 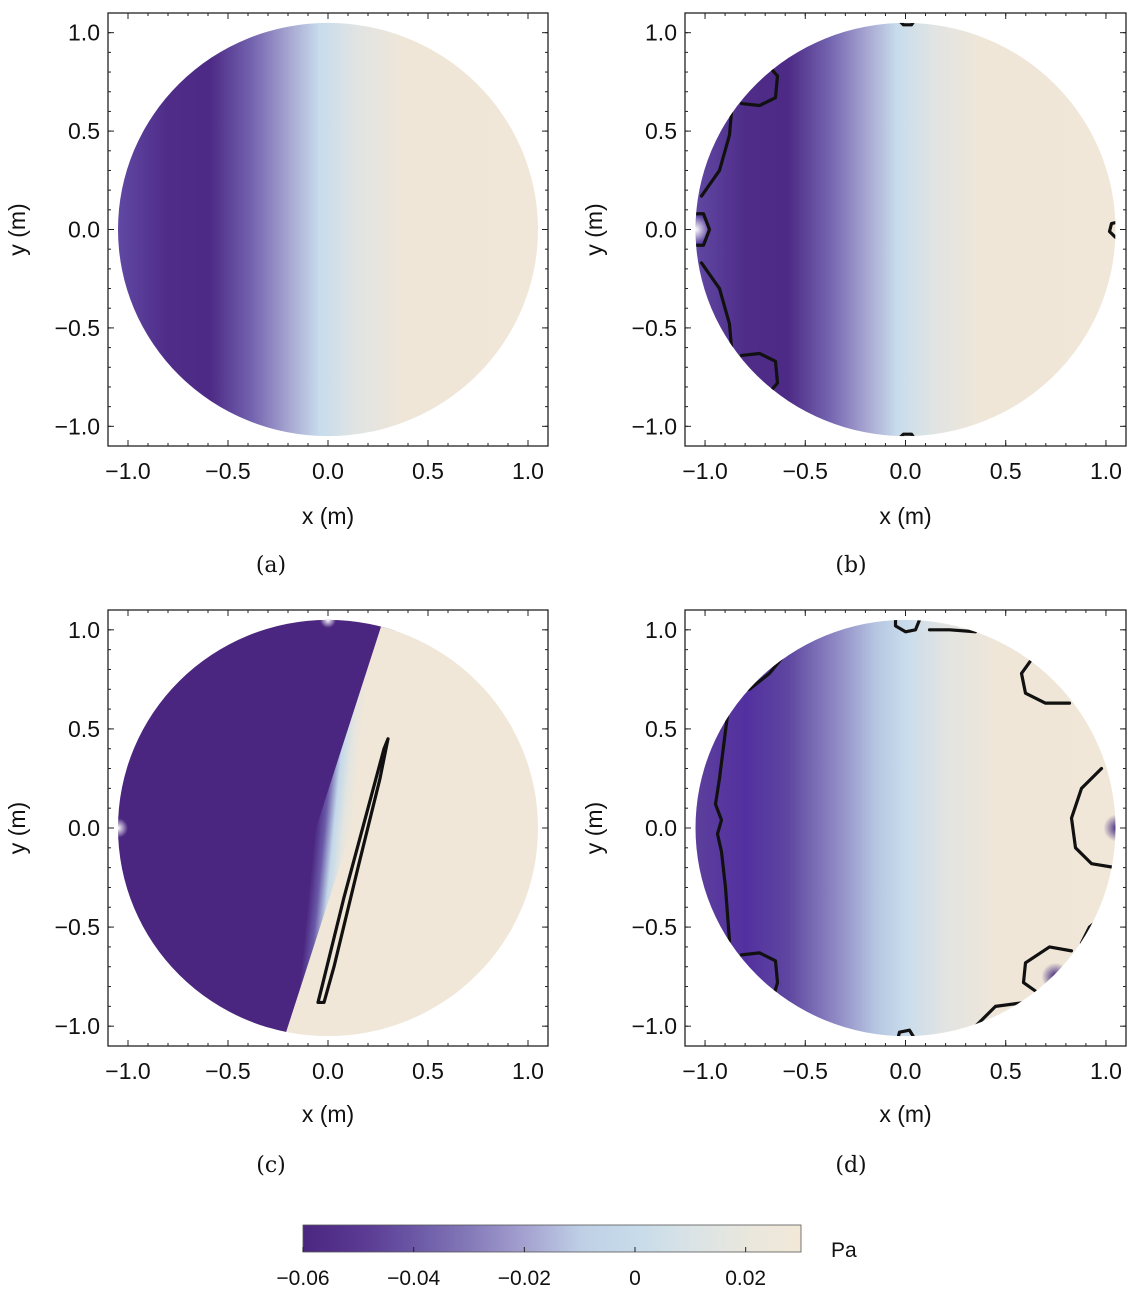 I want to click on panel-a-ylabel: y (m), so click(x=17, y=229).